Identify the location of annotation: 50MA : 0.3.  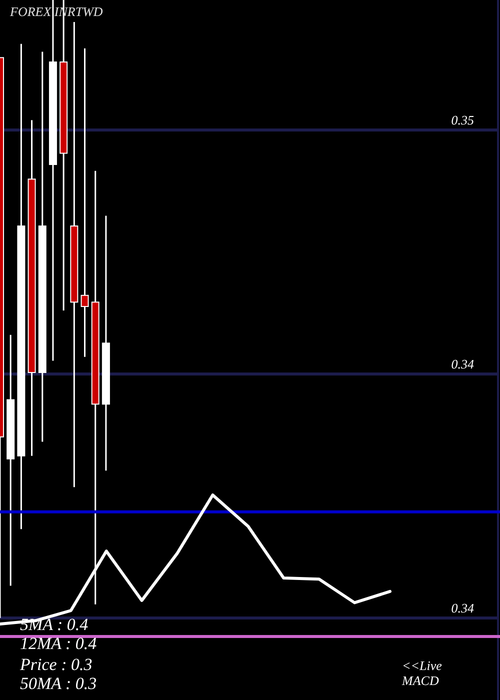
(58, 683).